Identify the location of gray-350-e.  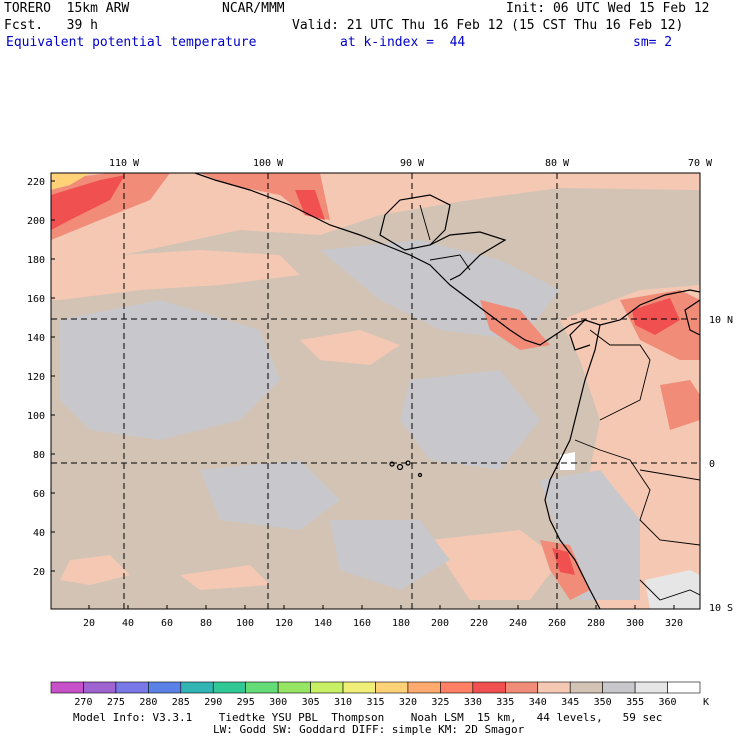
(590, 535).